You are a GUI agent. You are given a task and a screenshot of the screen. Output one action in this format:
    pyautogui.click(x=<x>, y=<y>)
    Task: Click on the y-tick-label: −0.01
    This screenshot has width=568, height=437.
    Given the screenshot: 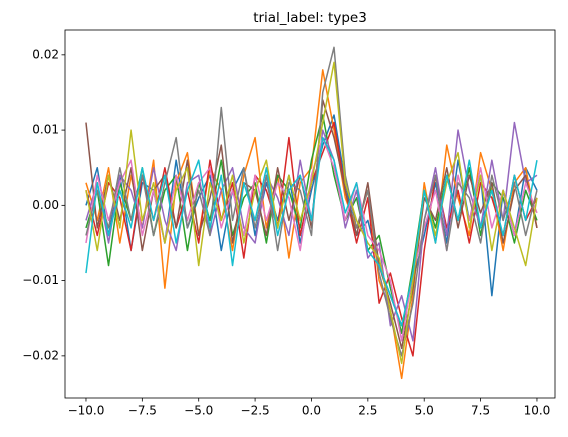 What is the action you would take?
    pyautogui.click(x=40, y=280)
    